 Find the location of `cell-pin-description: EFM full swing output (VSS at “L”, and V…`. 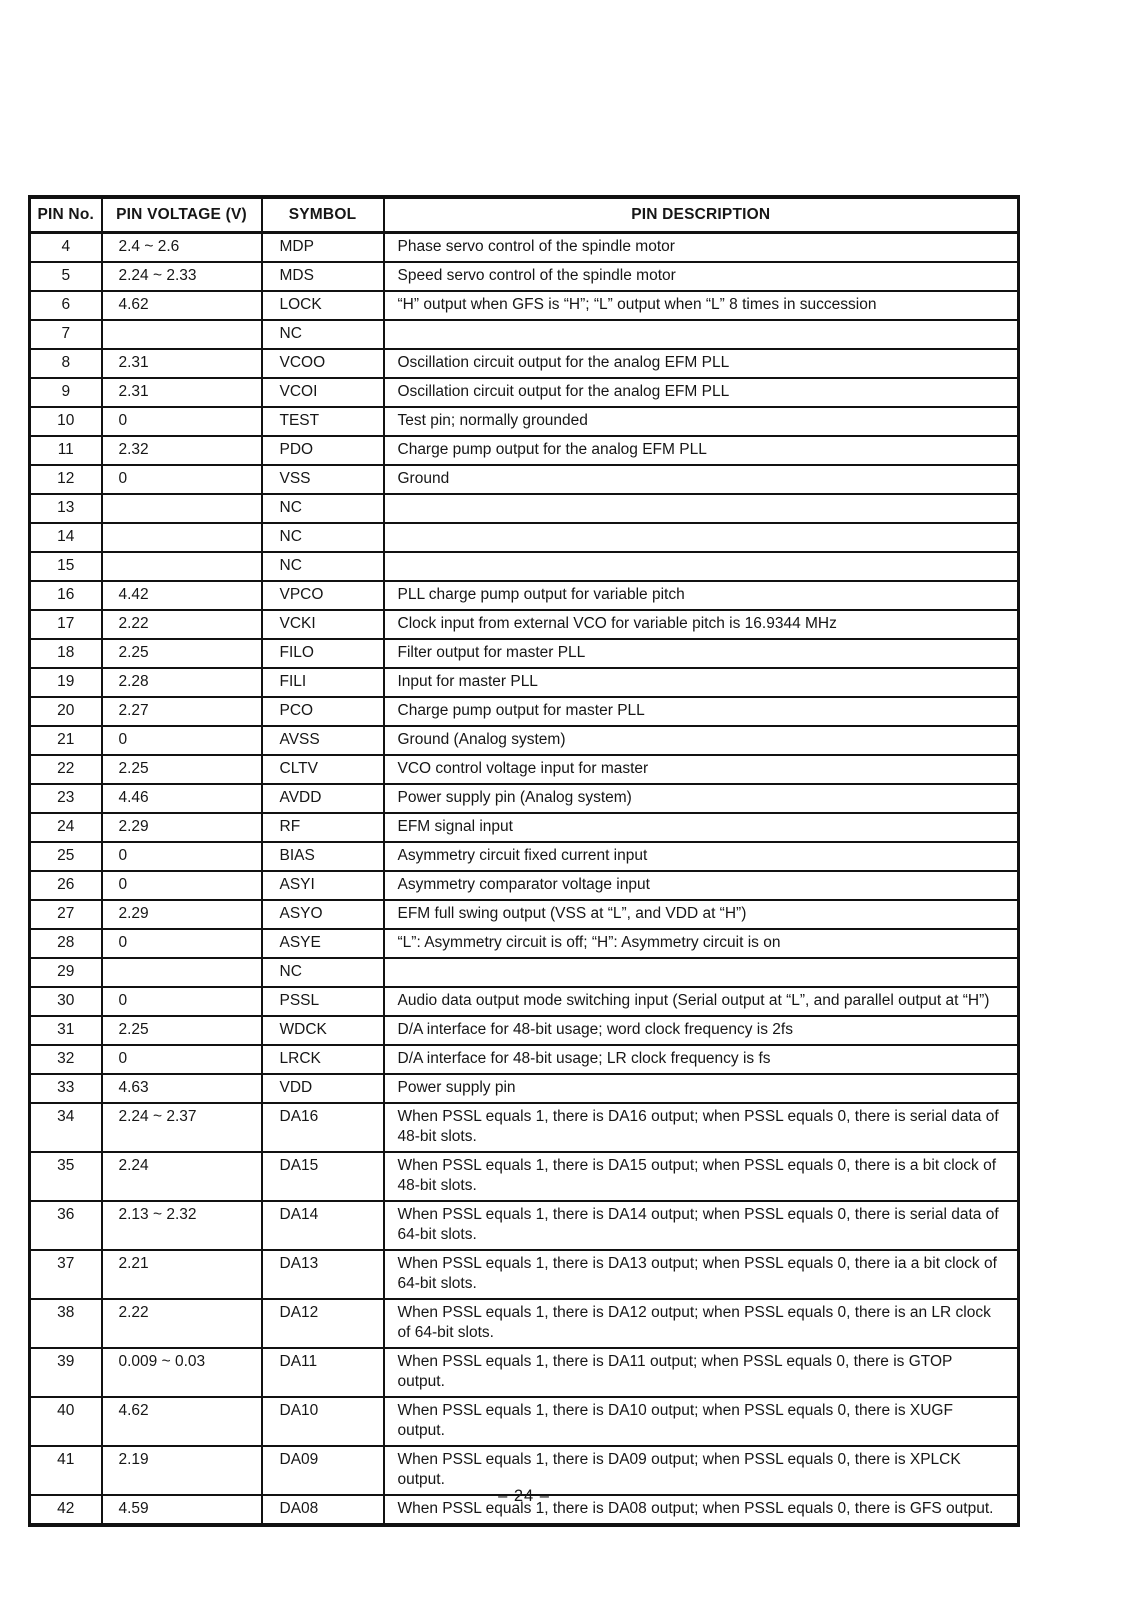

cell-pin-description: EFM full swing output (VSS at “L”, and V… is located at coordinates (701, 914).